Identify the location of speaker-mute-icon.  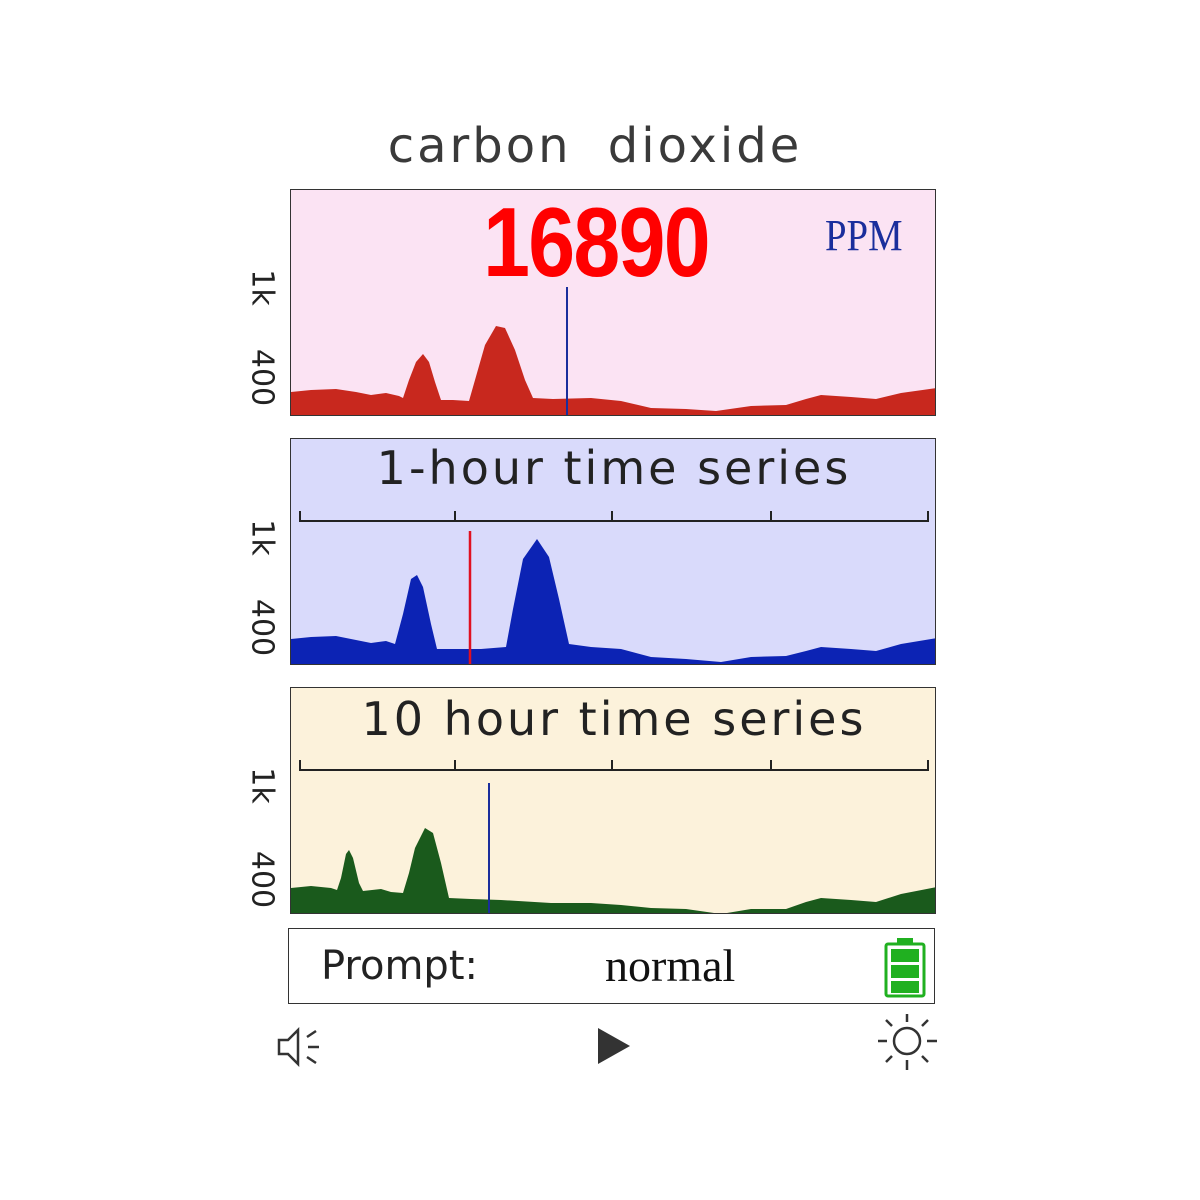
(299, 1047).